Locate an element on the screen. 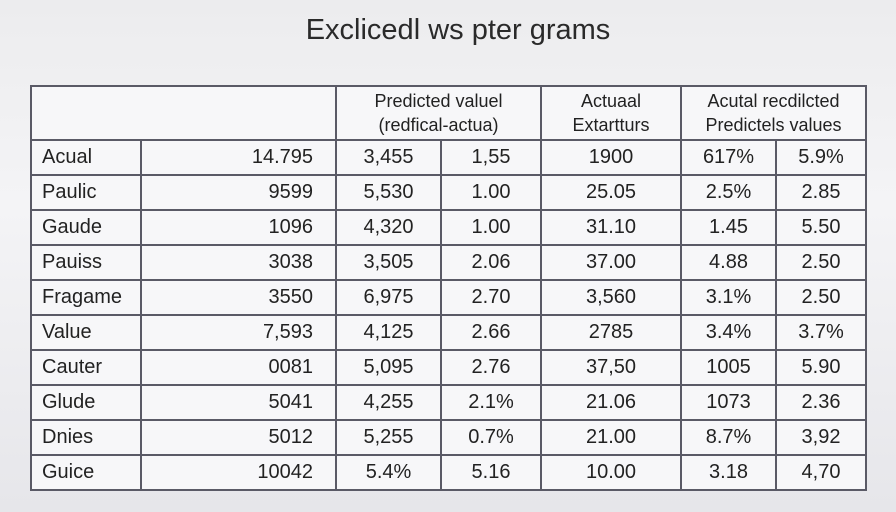 The width and height of the screenshot is (896, 512). row-label: Guice is located at coordinates (86, 472).